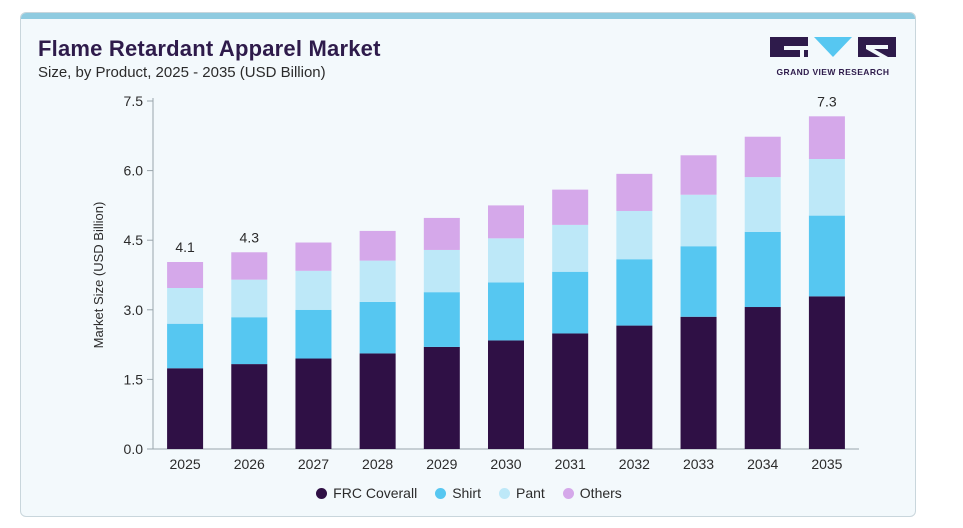  What do you see at coordinates (827, 101) in the screenshot?
I see `bar-total-label: 7.3` at bounding box center [827, 101].